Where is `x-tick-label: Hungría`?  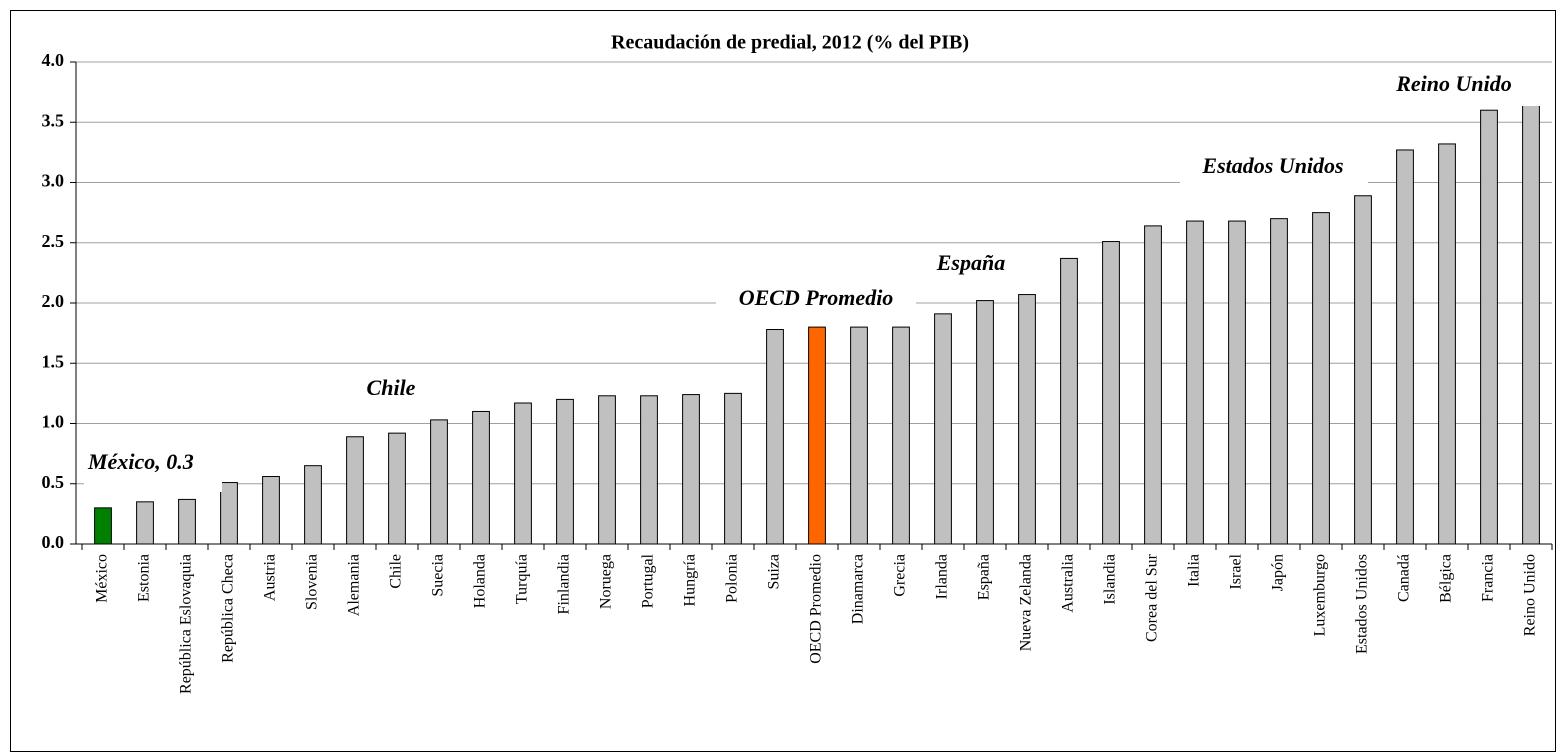
x-tick-label: Hungría is located at coordinates (690, 580).